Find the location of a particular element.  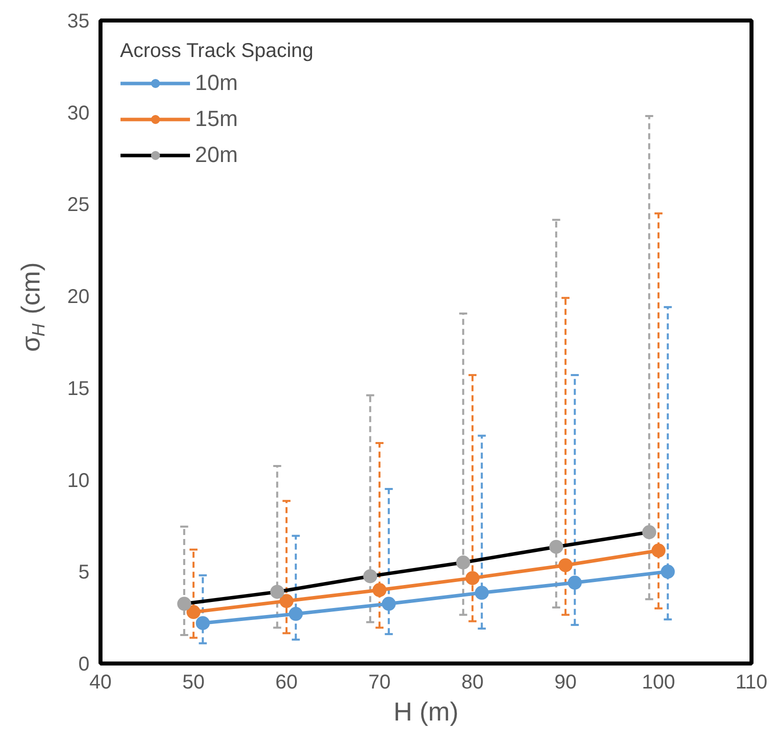

x-tick-label: 60 is located at coordinates (286, 683).